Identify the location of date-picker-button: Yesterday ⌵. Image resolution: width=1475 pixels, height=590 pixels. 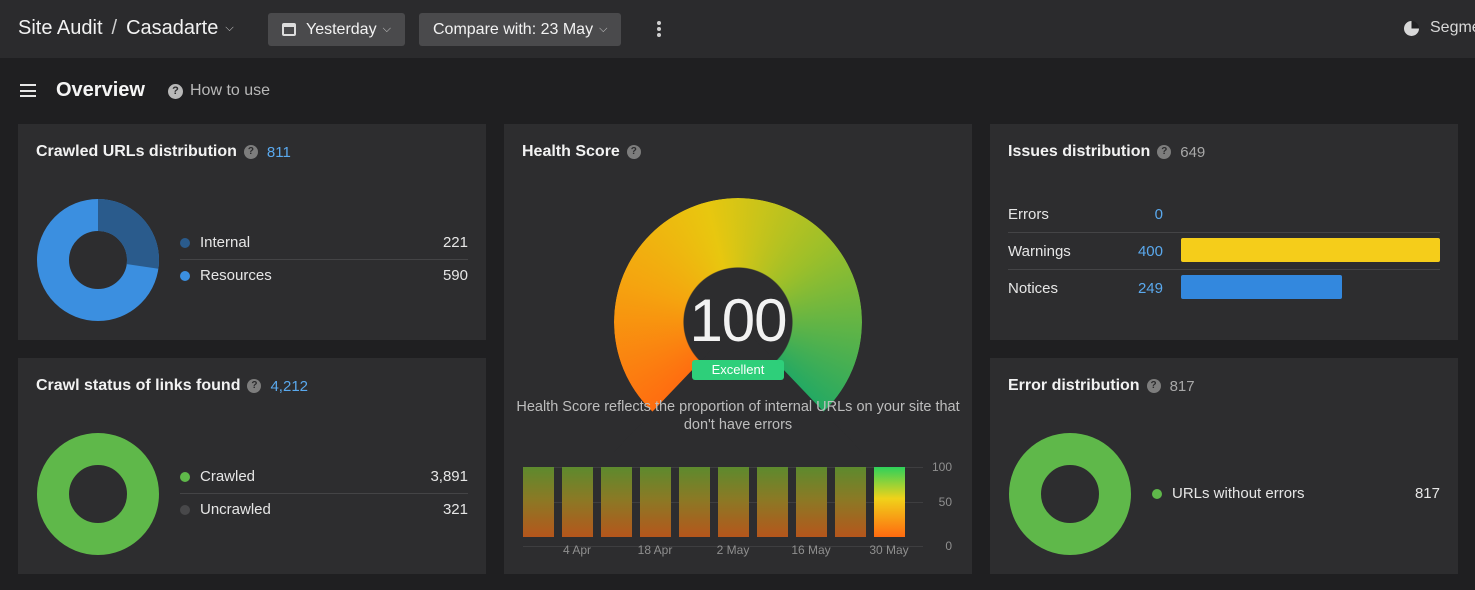
(336, 29).